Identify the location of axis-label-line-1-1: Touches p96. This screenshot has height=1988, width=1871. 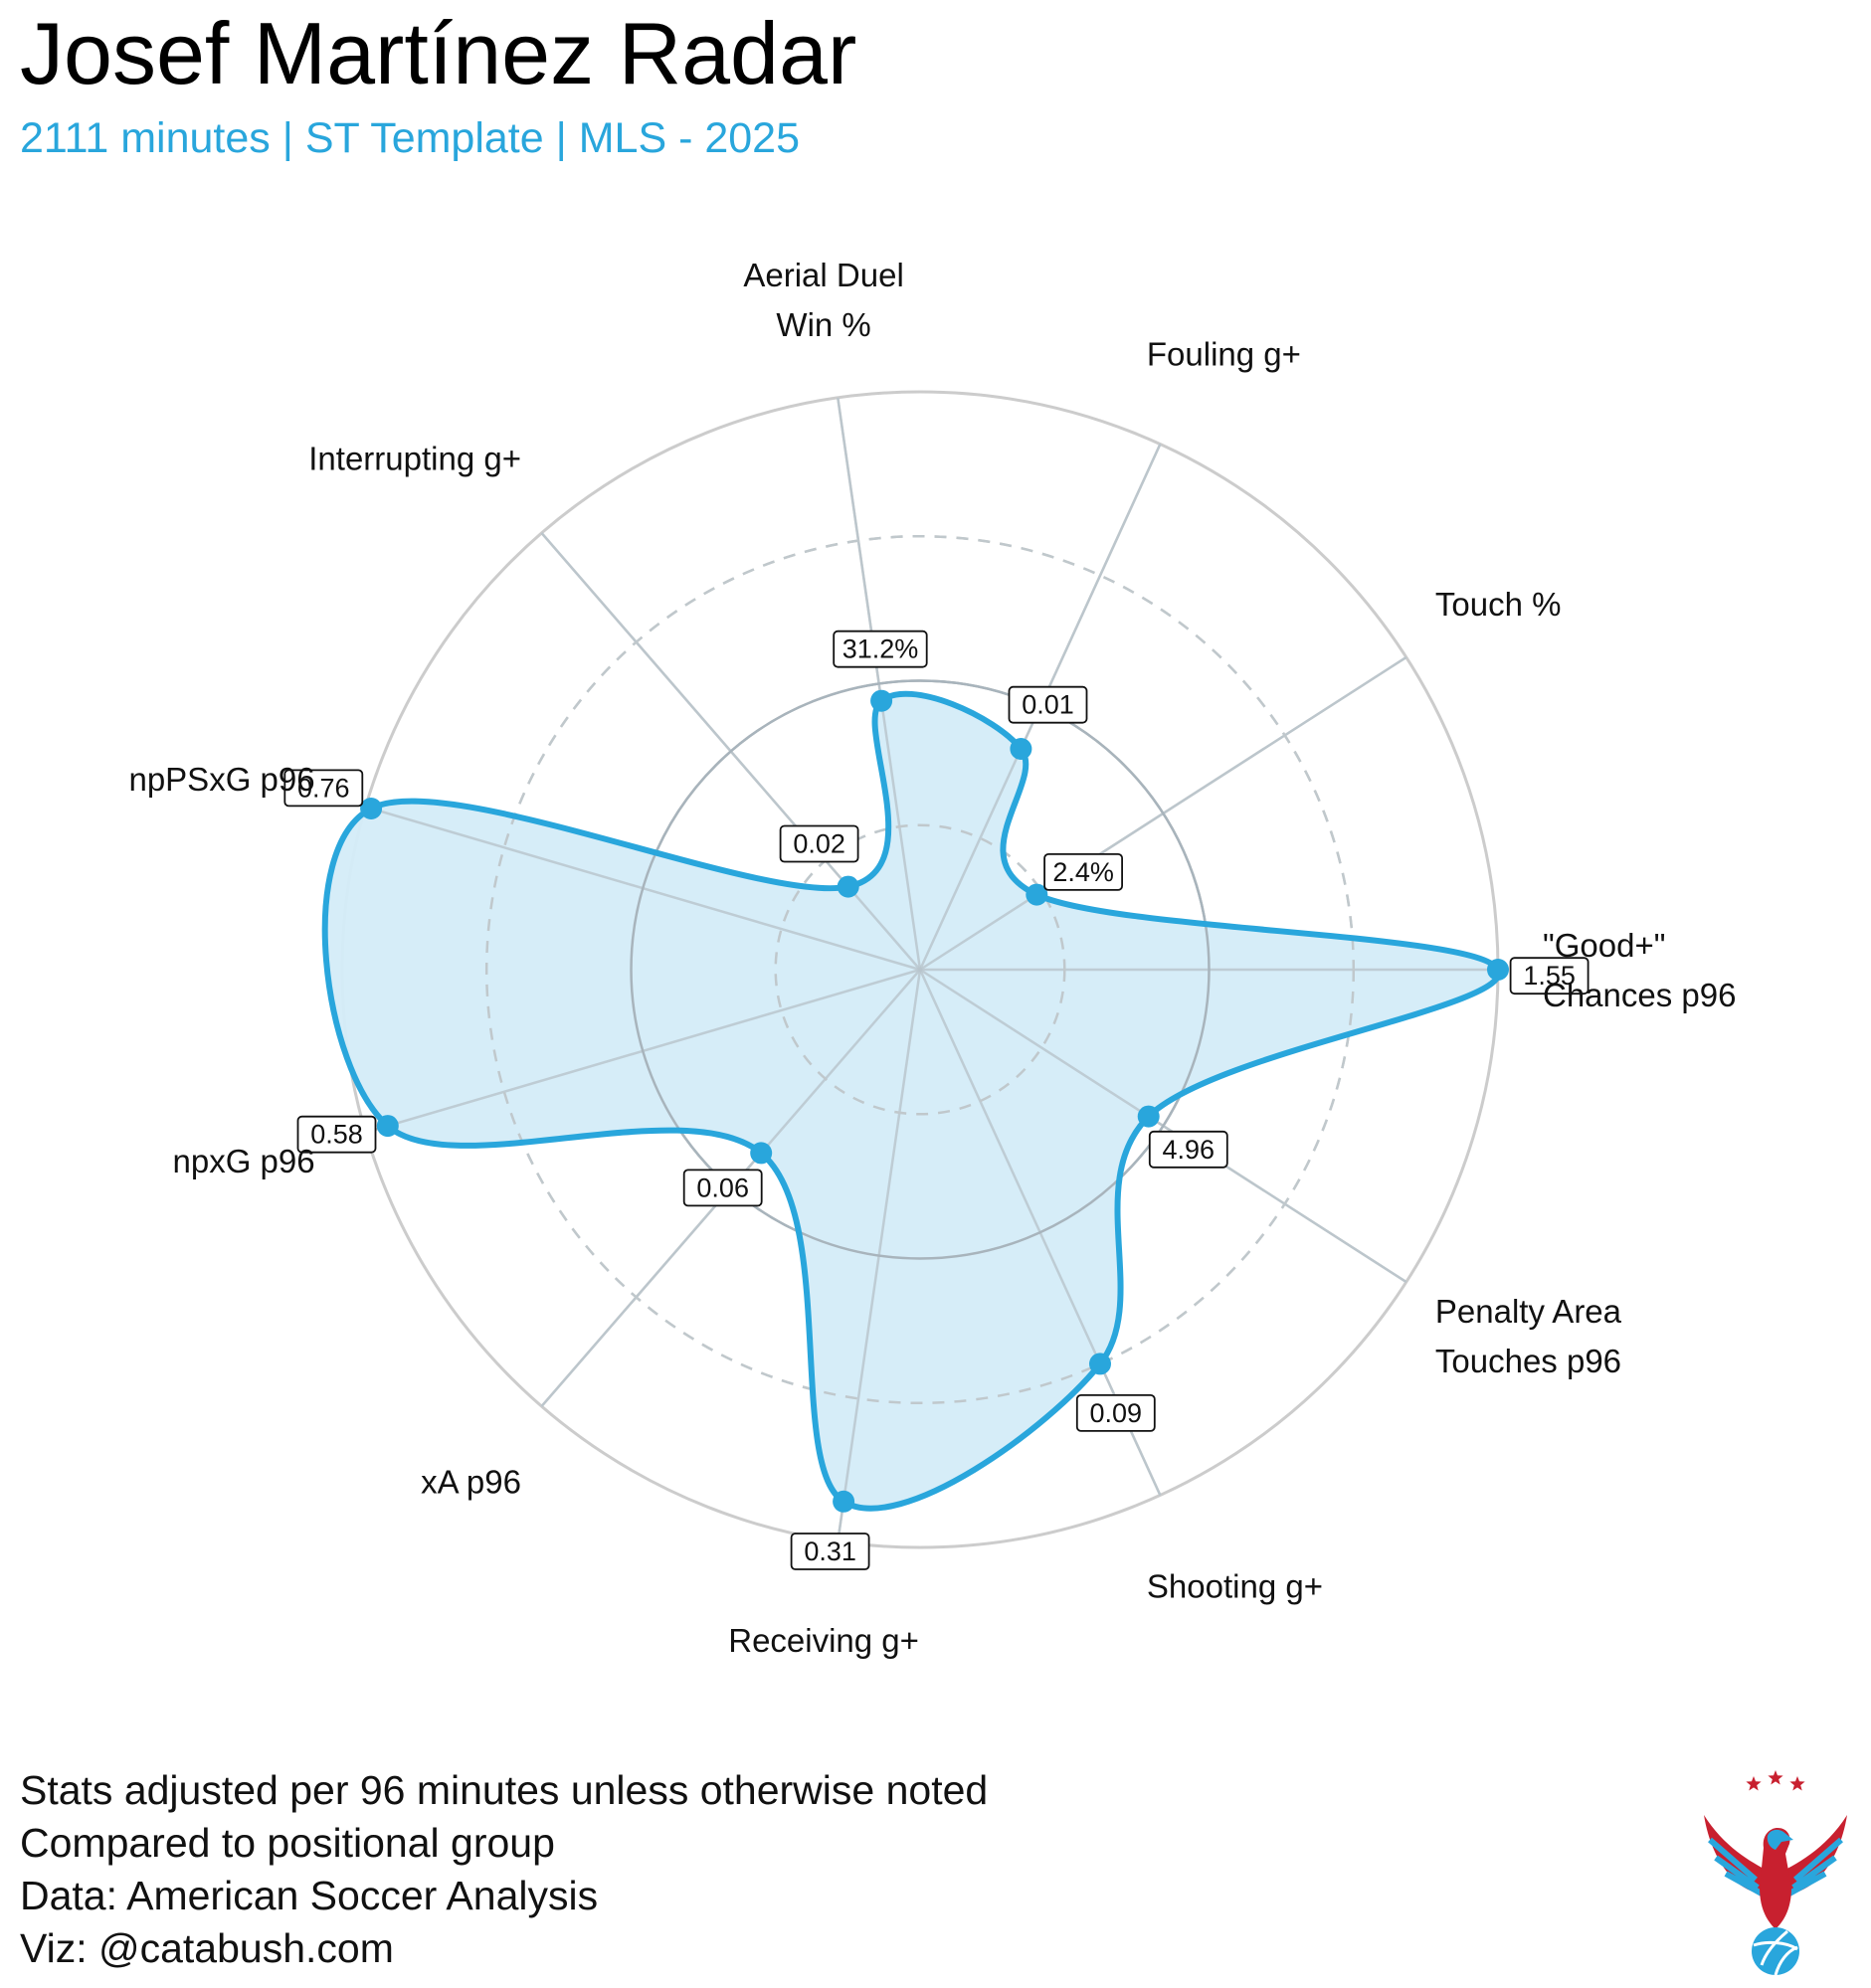
(1528, 1361).